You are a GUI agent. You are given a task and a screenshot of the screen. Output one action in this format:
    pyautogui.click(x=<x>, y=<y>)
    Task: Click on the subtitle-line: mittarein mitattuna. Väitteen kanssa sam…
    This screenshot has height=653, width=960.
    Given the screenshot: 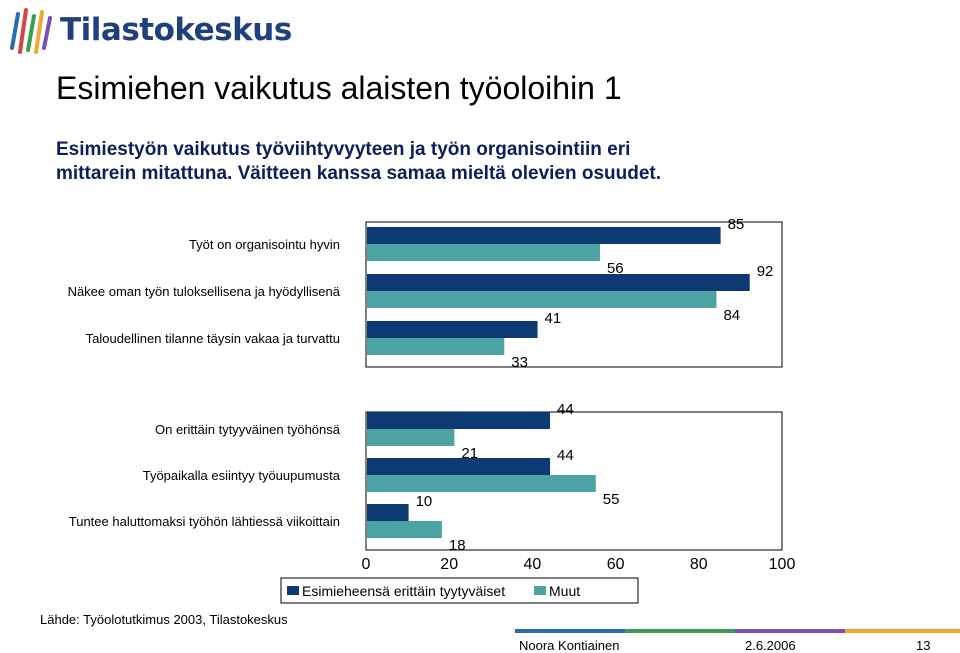 What is the action you would take?
    pyautogui.click(x=359, y=173)
    